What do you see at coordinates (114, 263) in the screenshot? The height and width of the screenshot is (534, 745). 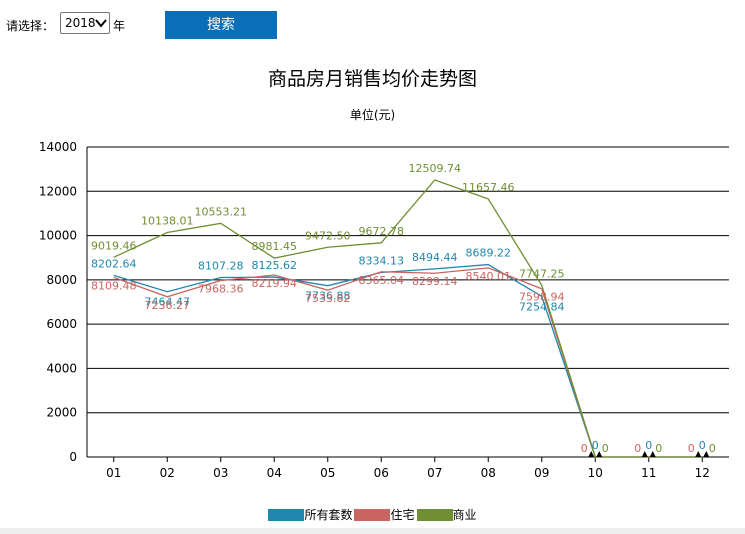 I see `data-label: 8202.64` at bounding box center [114, 263].